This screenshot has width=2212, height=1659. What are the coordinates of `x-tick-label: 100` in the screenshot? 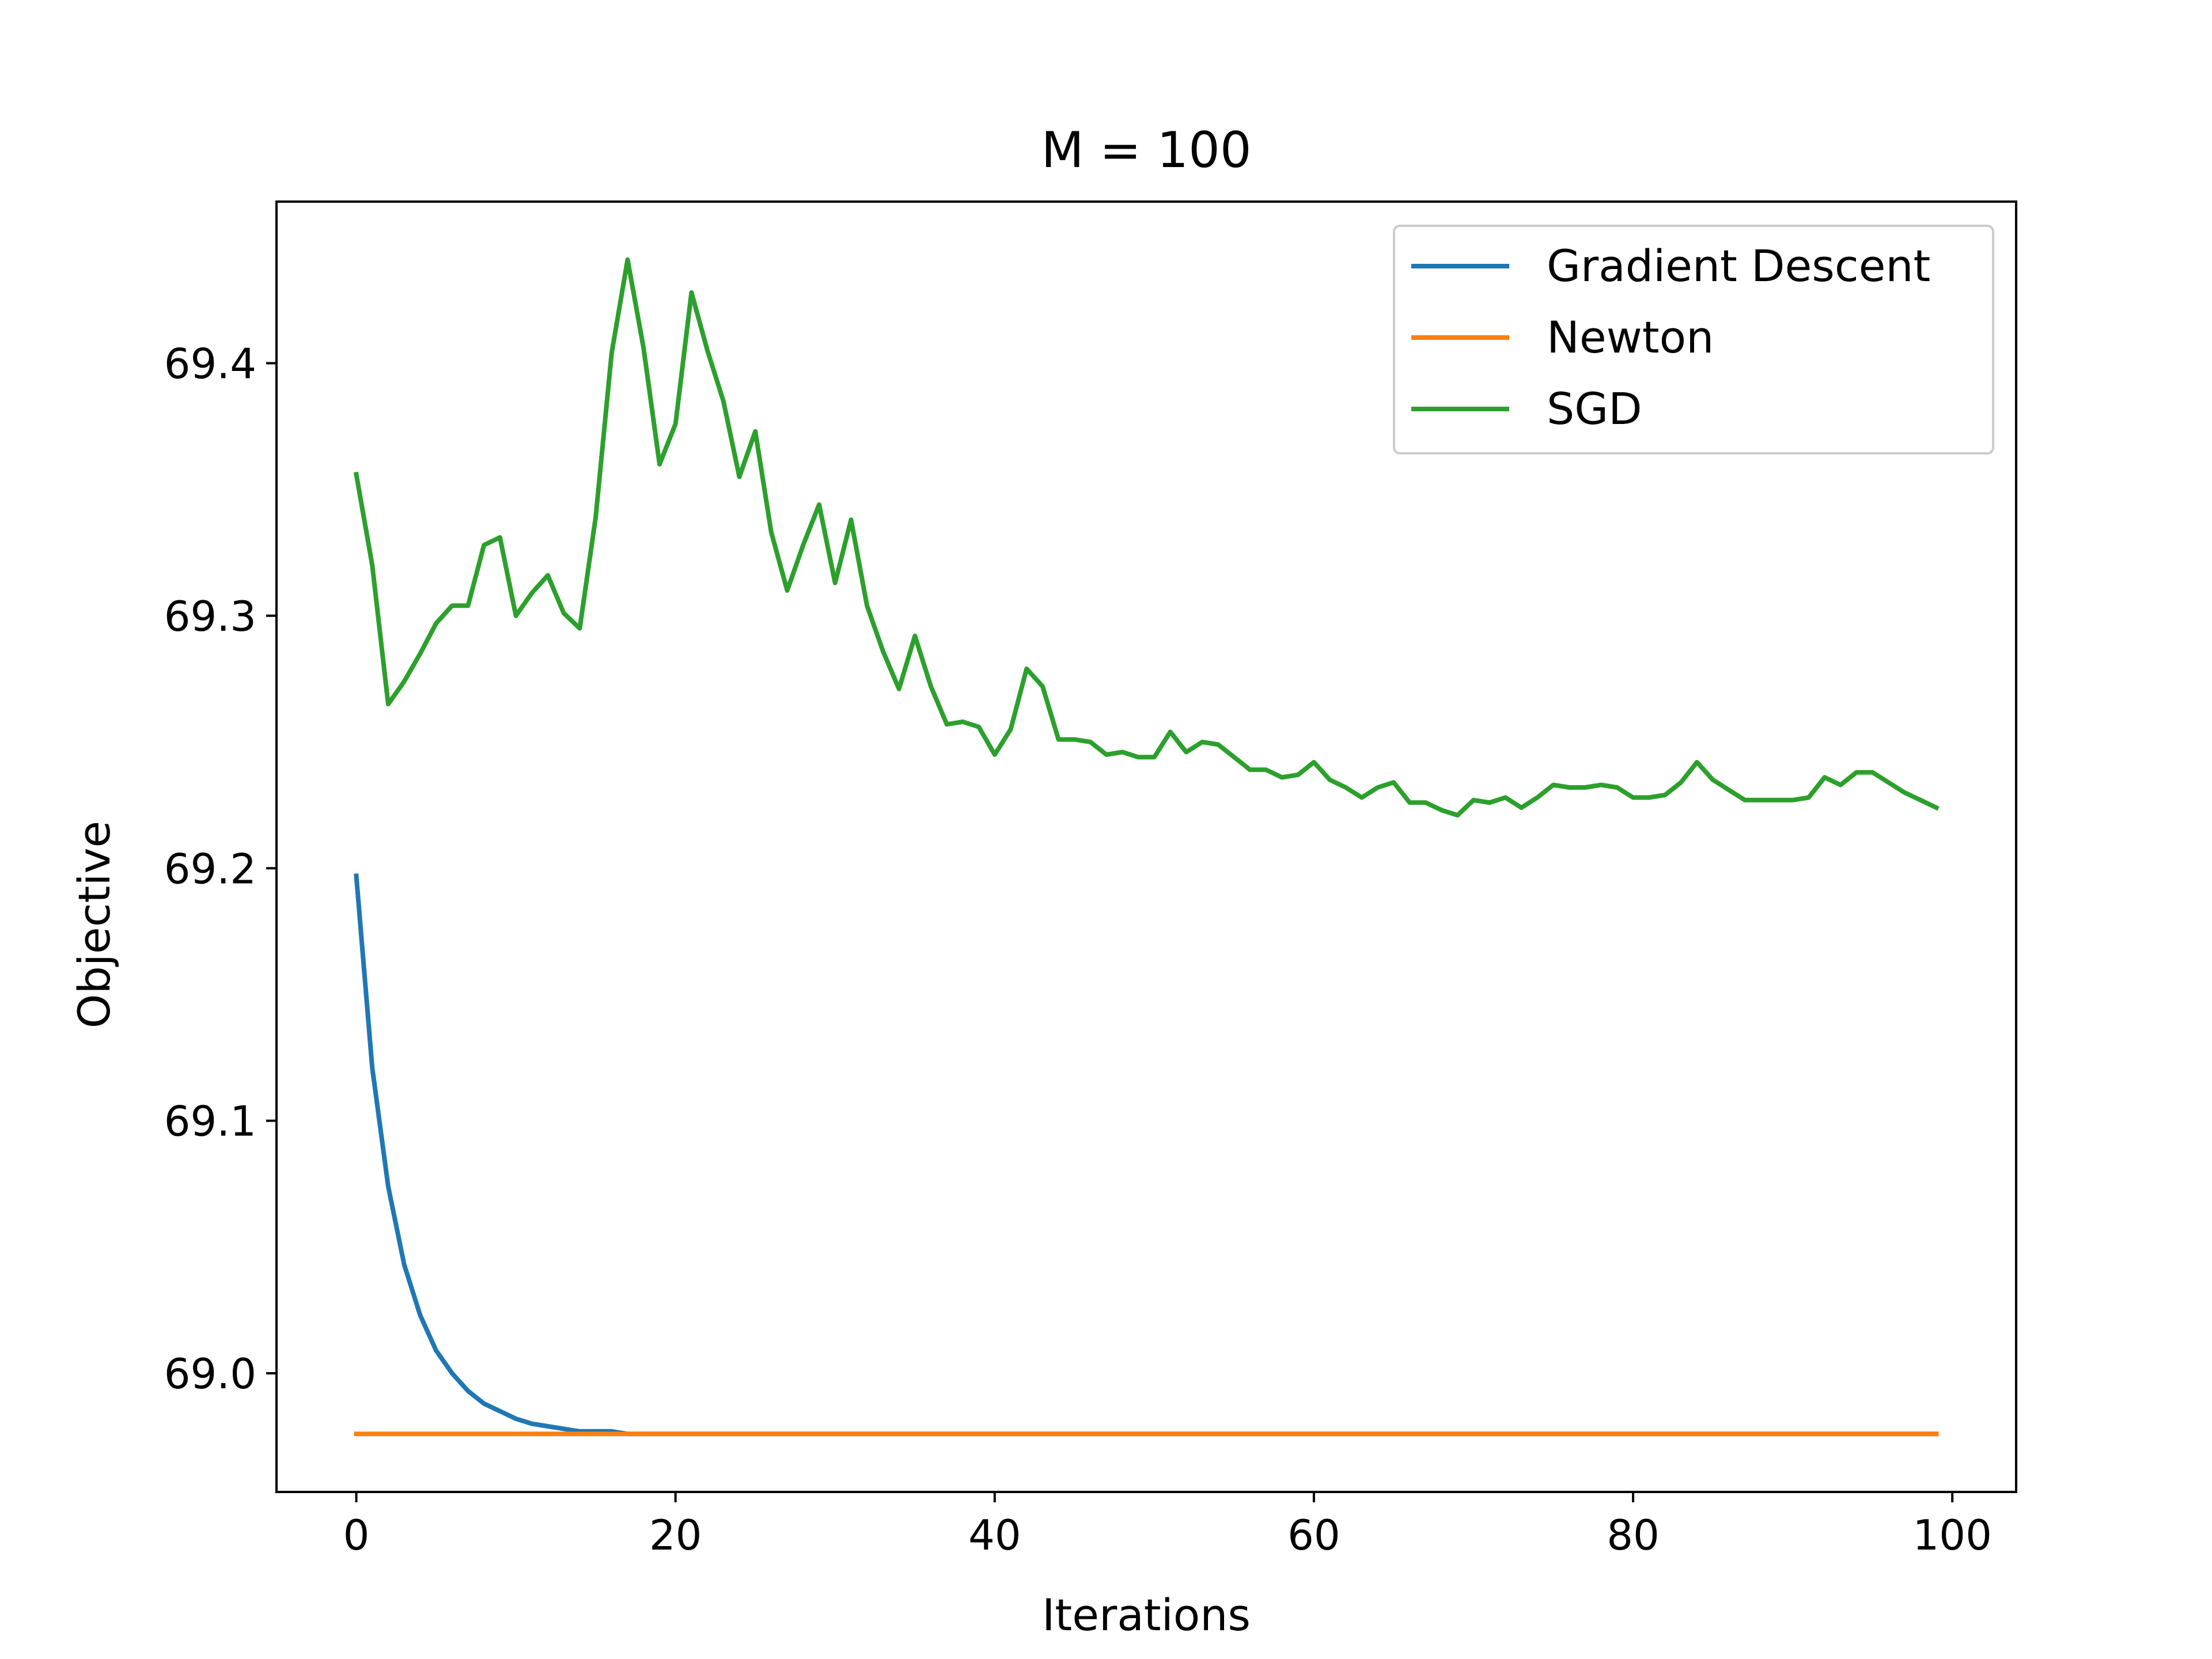 It's located at (1951, 1535).